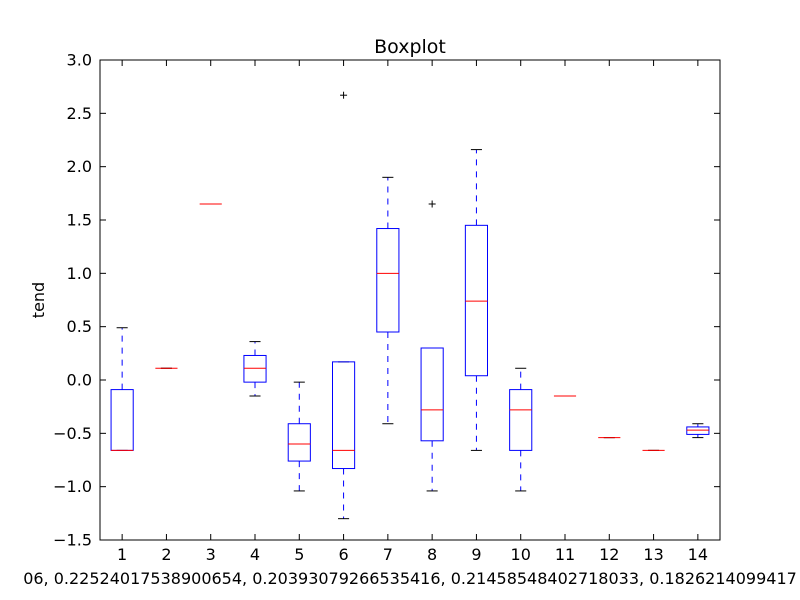  I want to click on y-tick-label: 2.5, so click(79, 113).